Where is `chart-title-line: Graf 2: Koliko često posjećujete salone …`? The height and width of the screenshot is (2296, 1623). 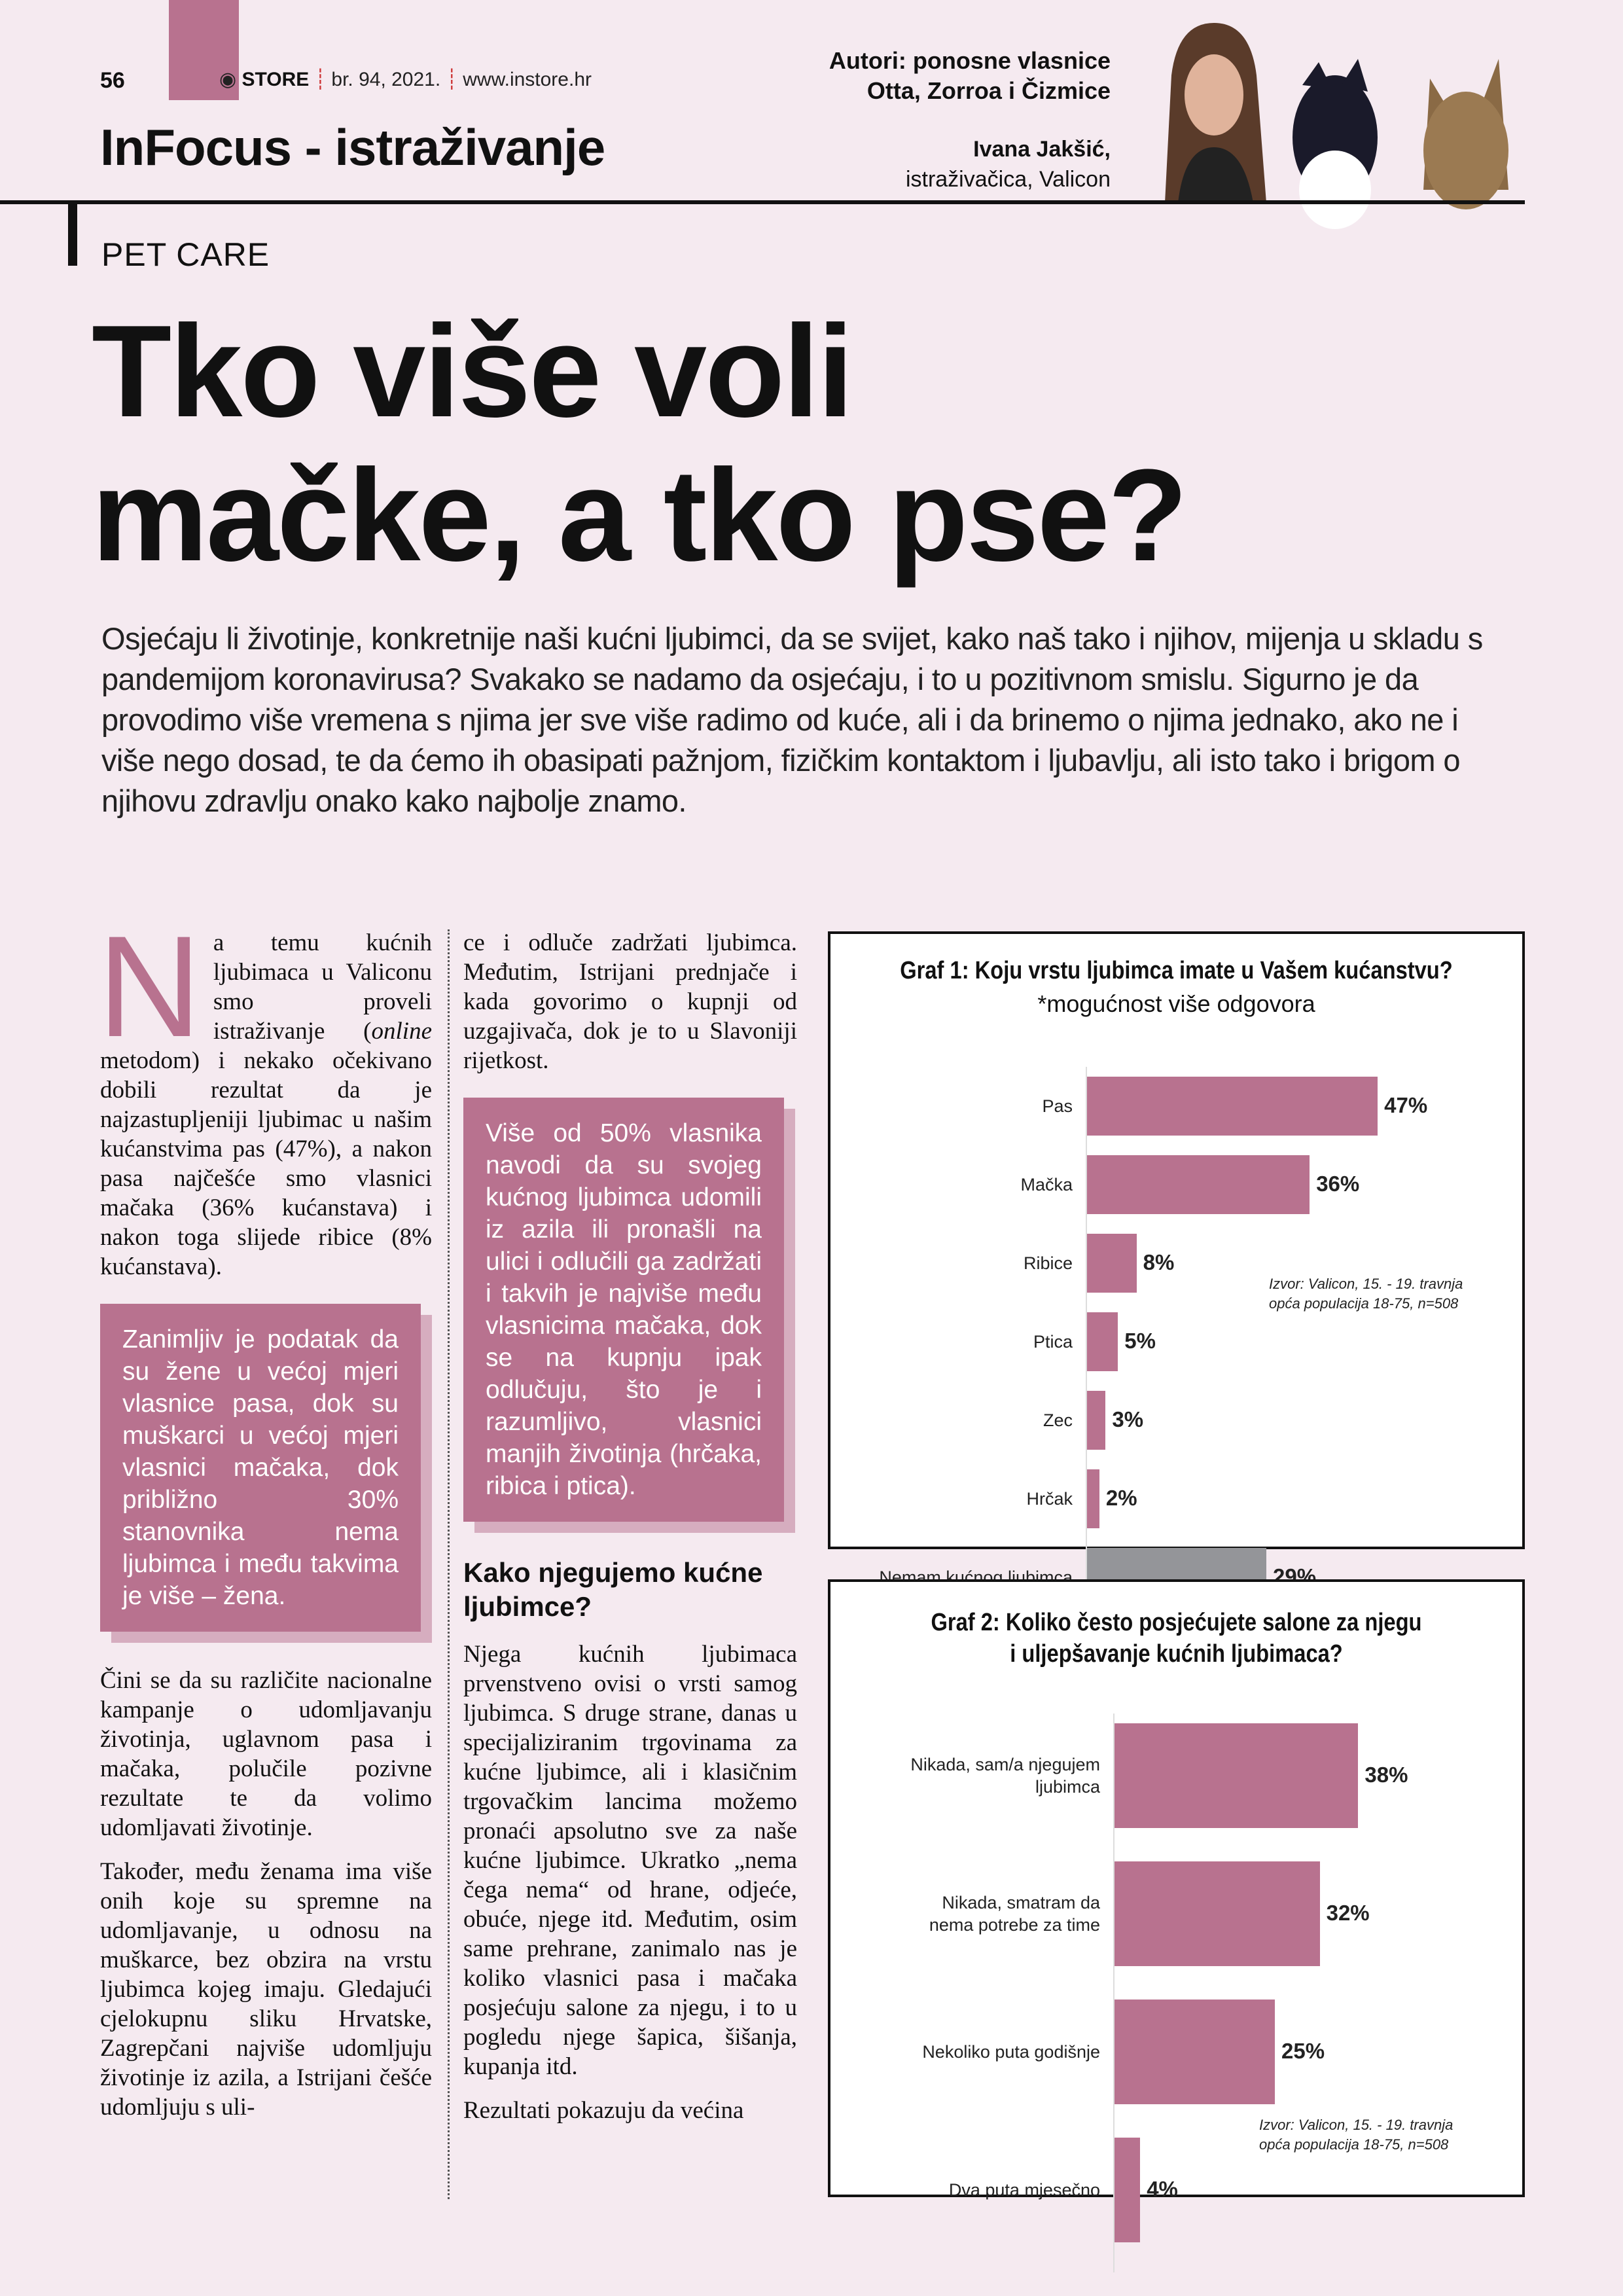
chart-title-line: Graf 2: Koliko često posjećujete salone … is located at coordinates (1176, 1622).